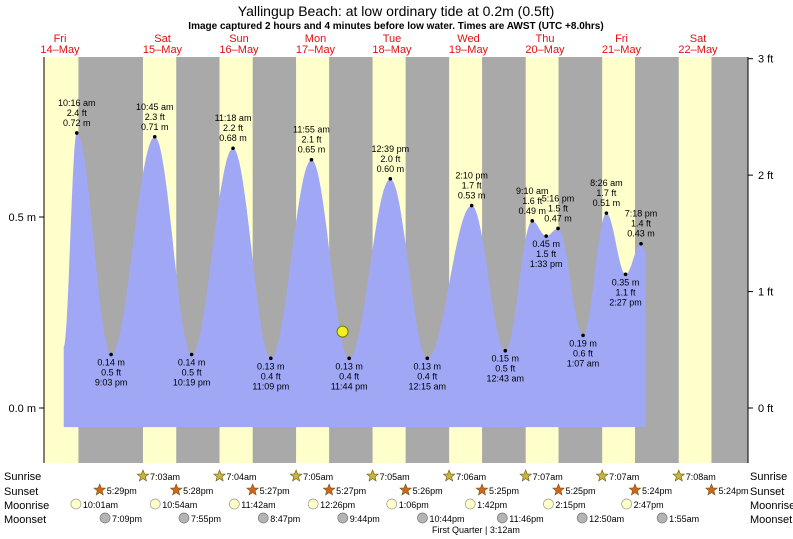 The width and height of the screenshot is (793, 539). What do you see at coordinates (607, 203) in the screenshot?
I see `tide-label-line: 0.51 m` at bounding box center [607, 203].